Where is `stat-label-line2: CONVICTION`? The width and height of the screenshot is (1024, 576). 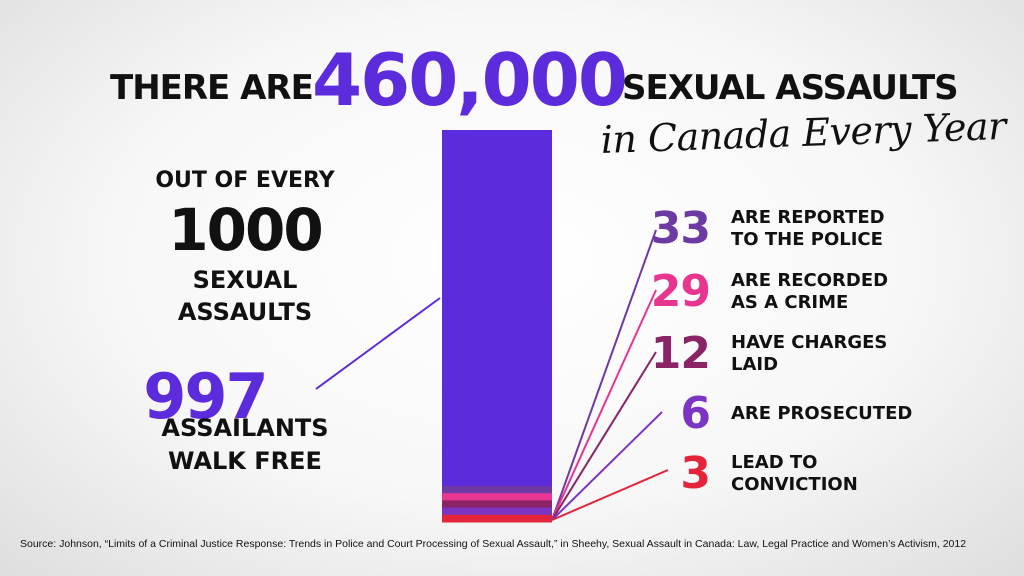 stat-label-line2: CONVICTION is located at coordinates (794, 484).